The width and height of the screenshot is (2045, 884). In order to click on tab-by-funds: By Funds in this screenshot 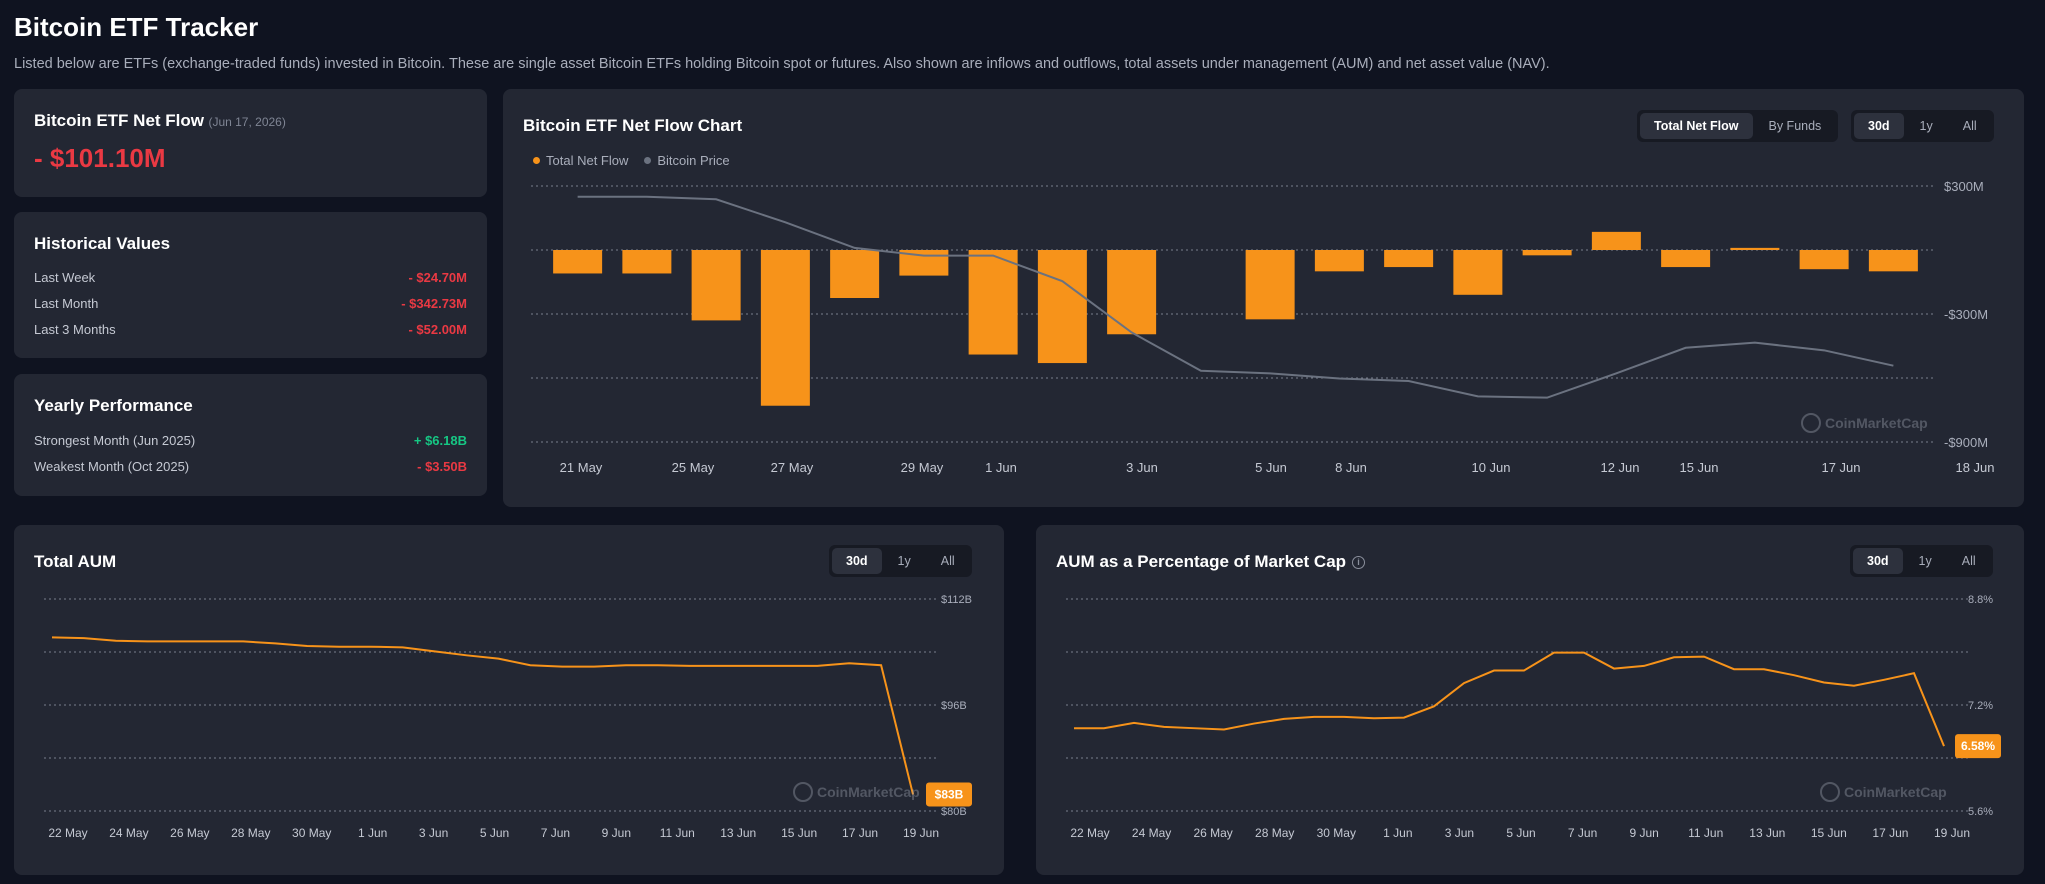, I will do `click(1795, 126)`.